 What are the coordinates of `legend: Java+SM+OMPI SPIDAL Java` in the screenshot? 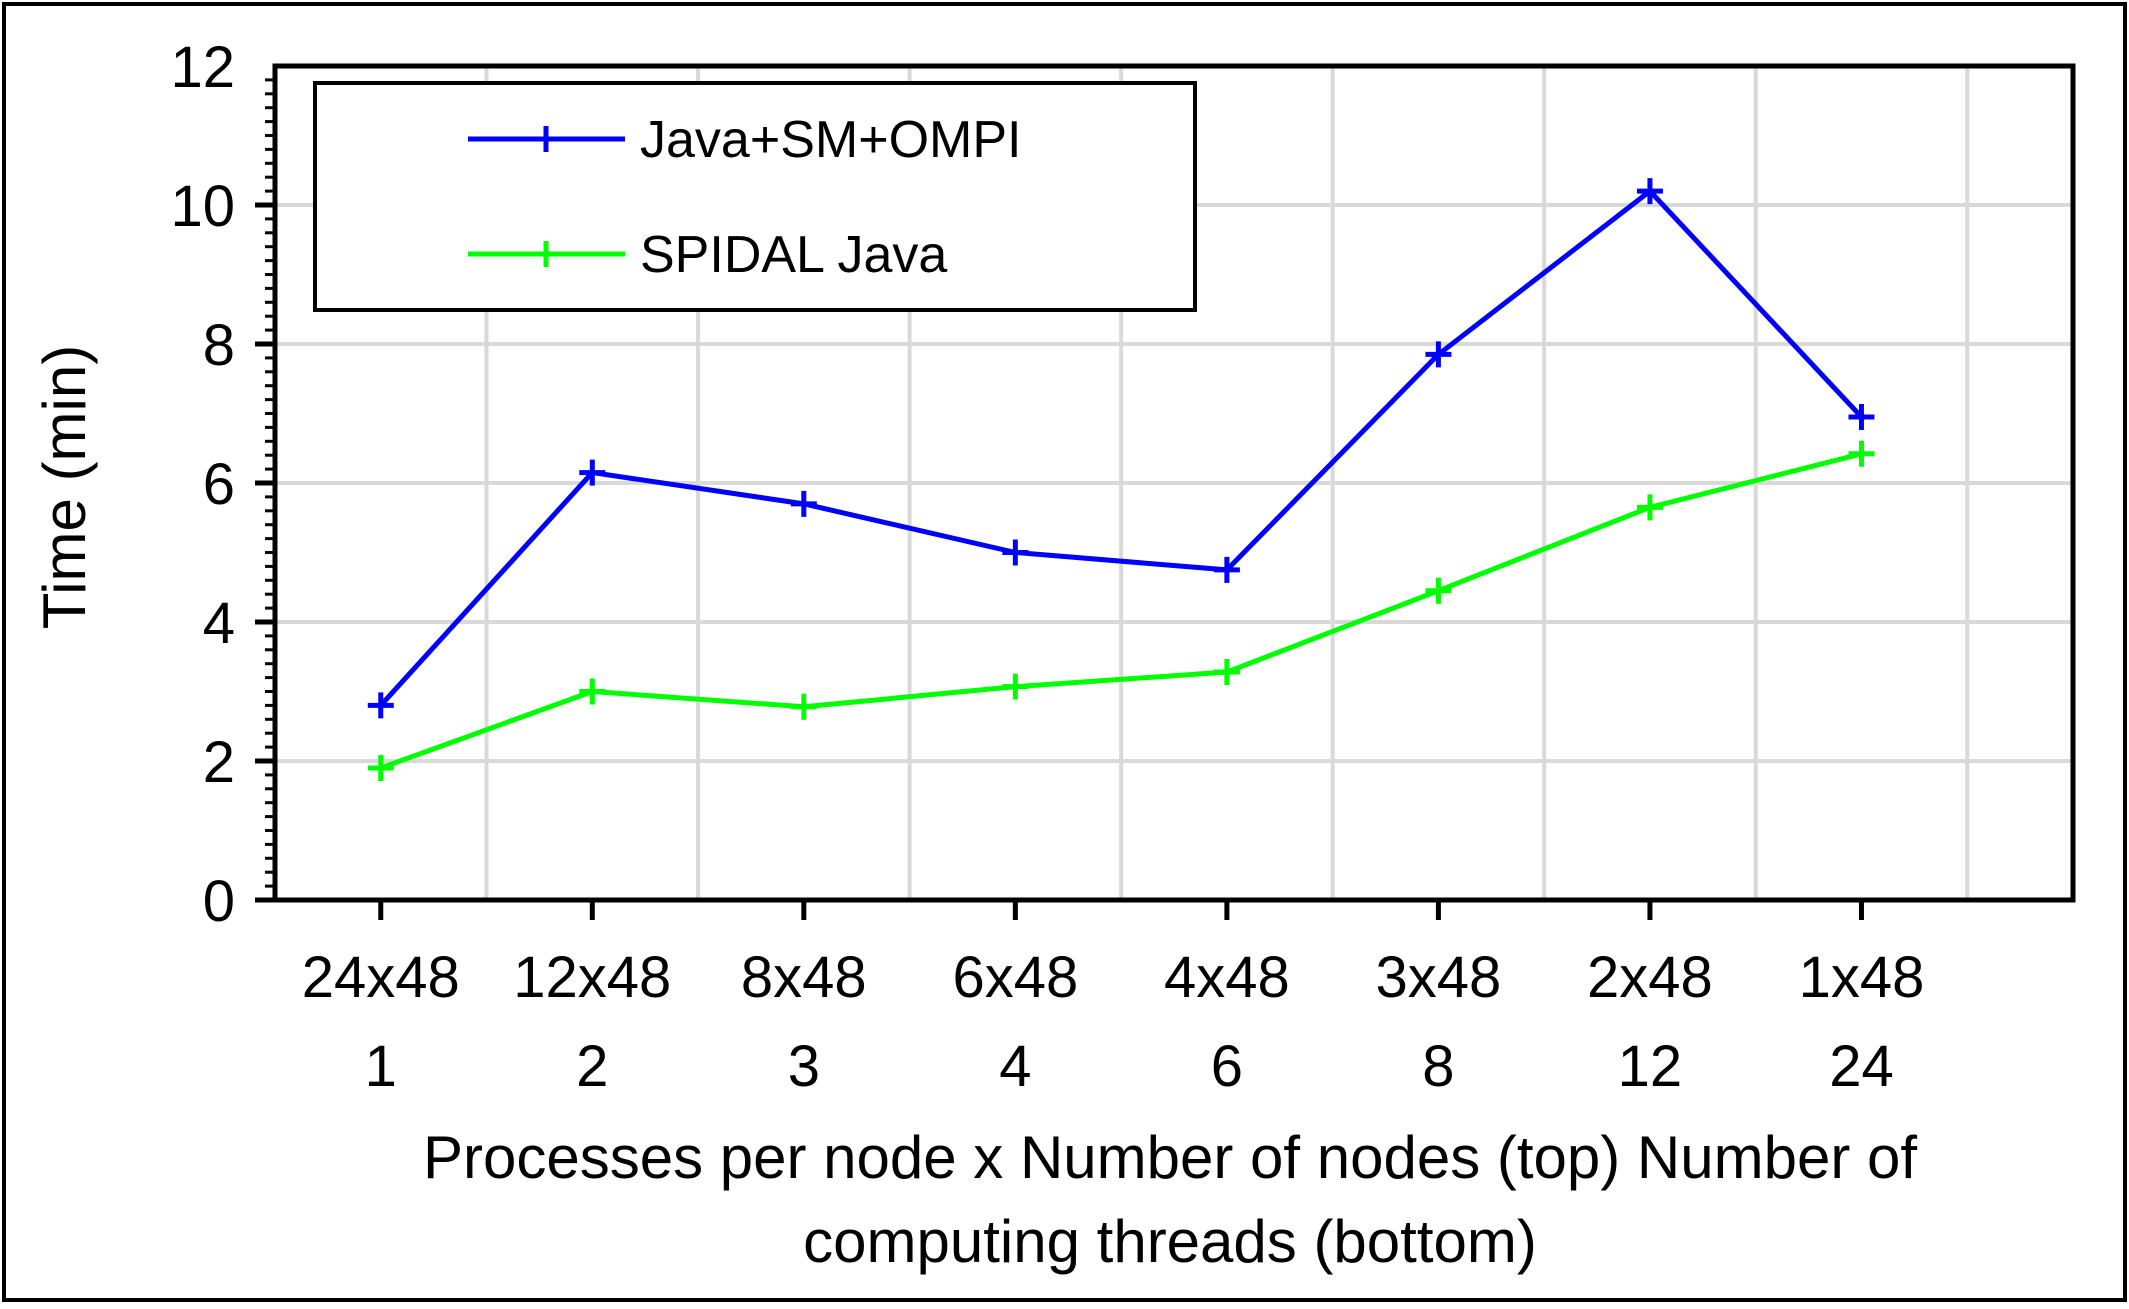 It's located at (755, 196).